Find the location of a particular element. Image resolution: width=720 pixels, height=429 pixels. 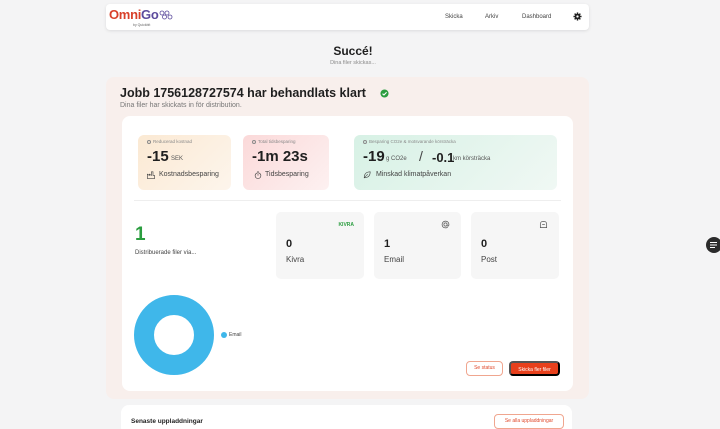

nav-dashboard: Dashboard is located at coordinates (537, 17).